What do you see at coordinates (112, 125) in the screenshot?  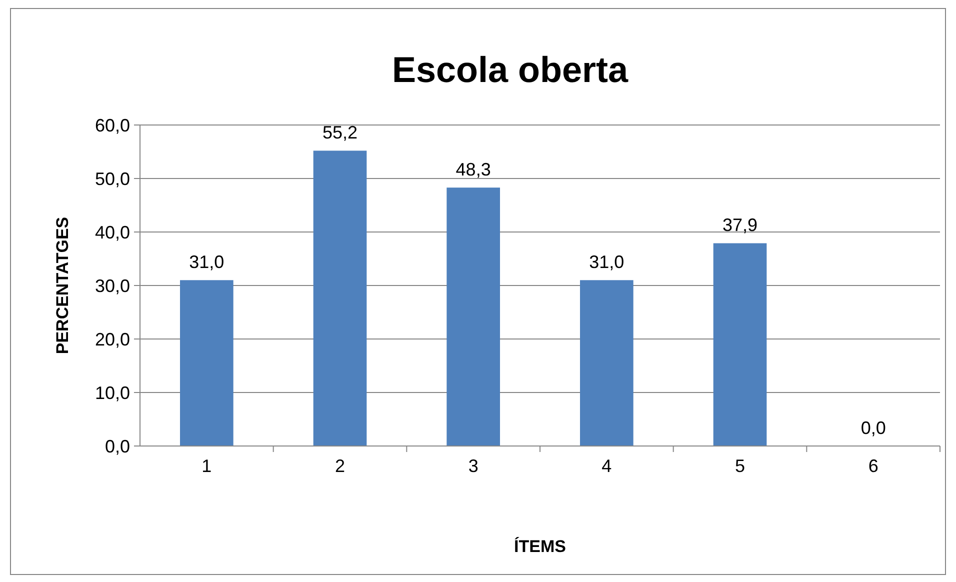 I see `y-tick-label: 60,0` at bounding box center [112, 125].